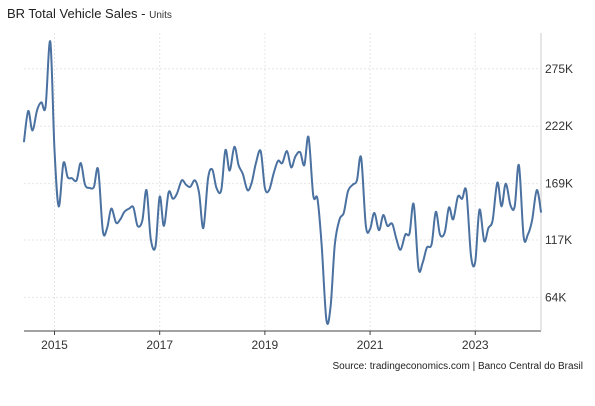 The width and height of the screenshot is (595, 406). Describe the element at coordinates (559, 184) in the screenshot. I see `y-tick-label: 169K` at that location.